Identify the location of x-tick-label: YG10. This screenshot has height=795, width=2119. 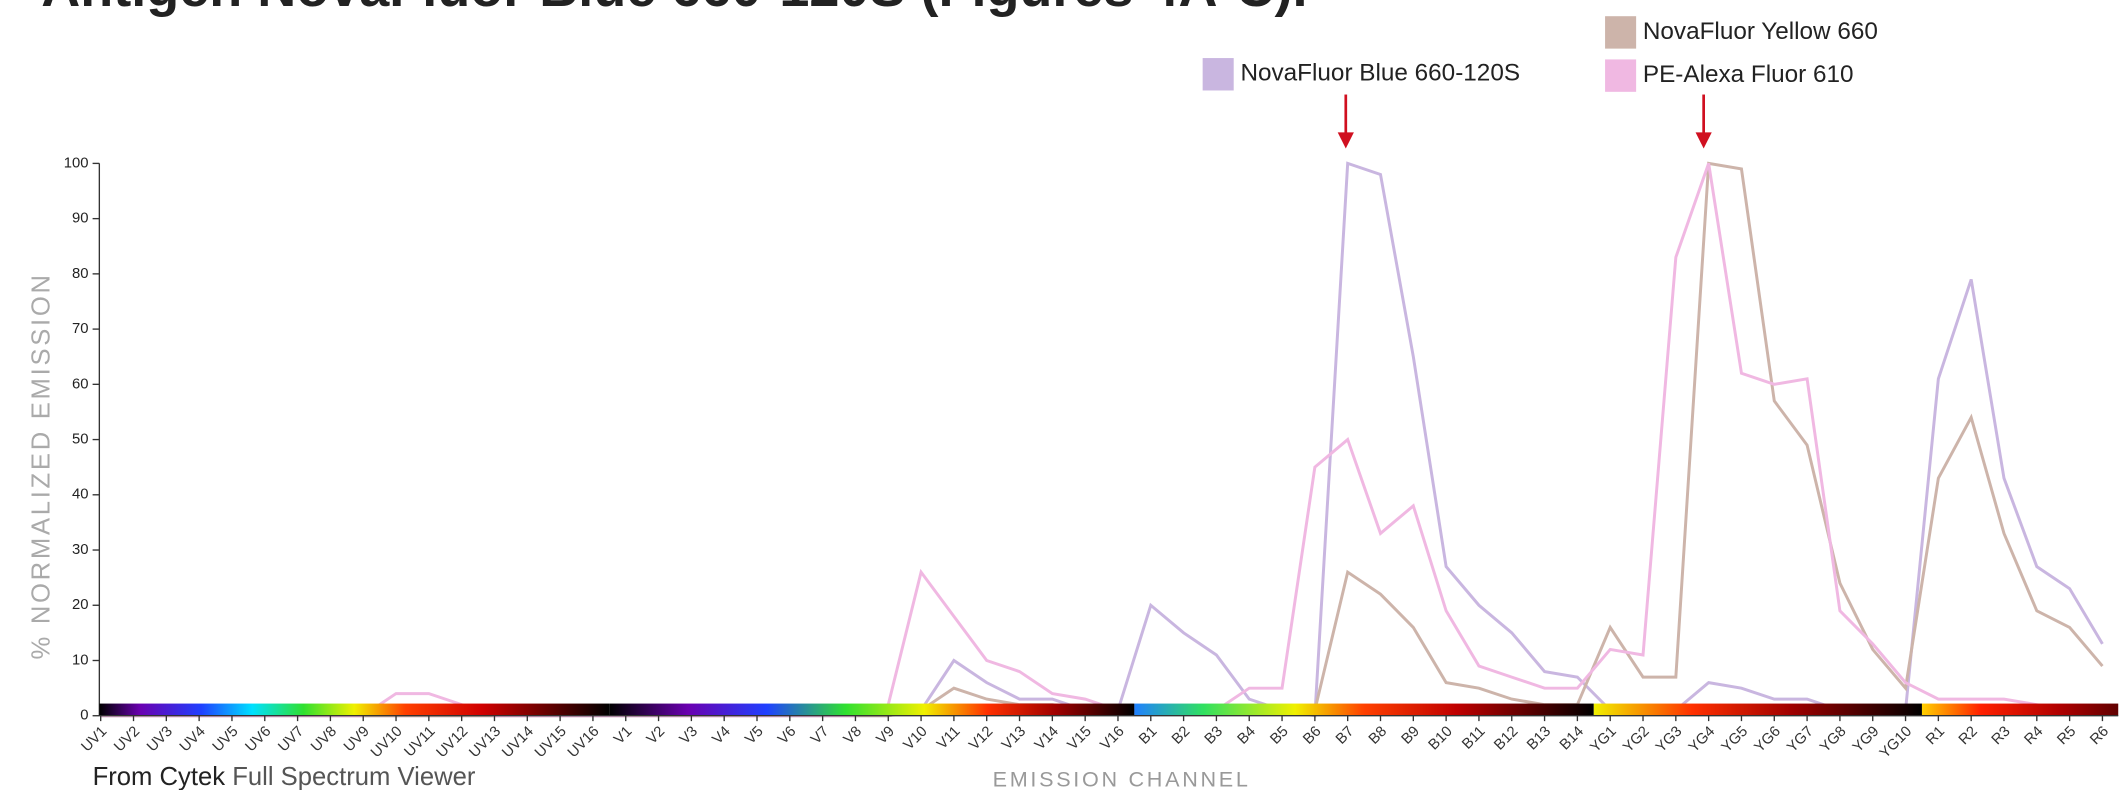
(1896, 743).